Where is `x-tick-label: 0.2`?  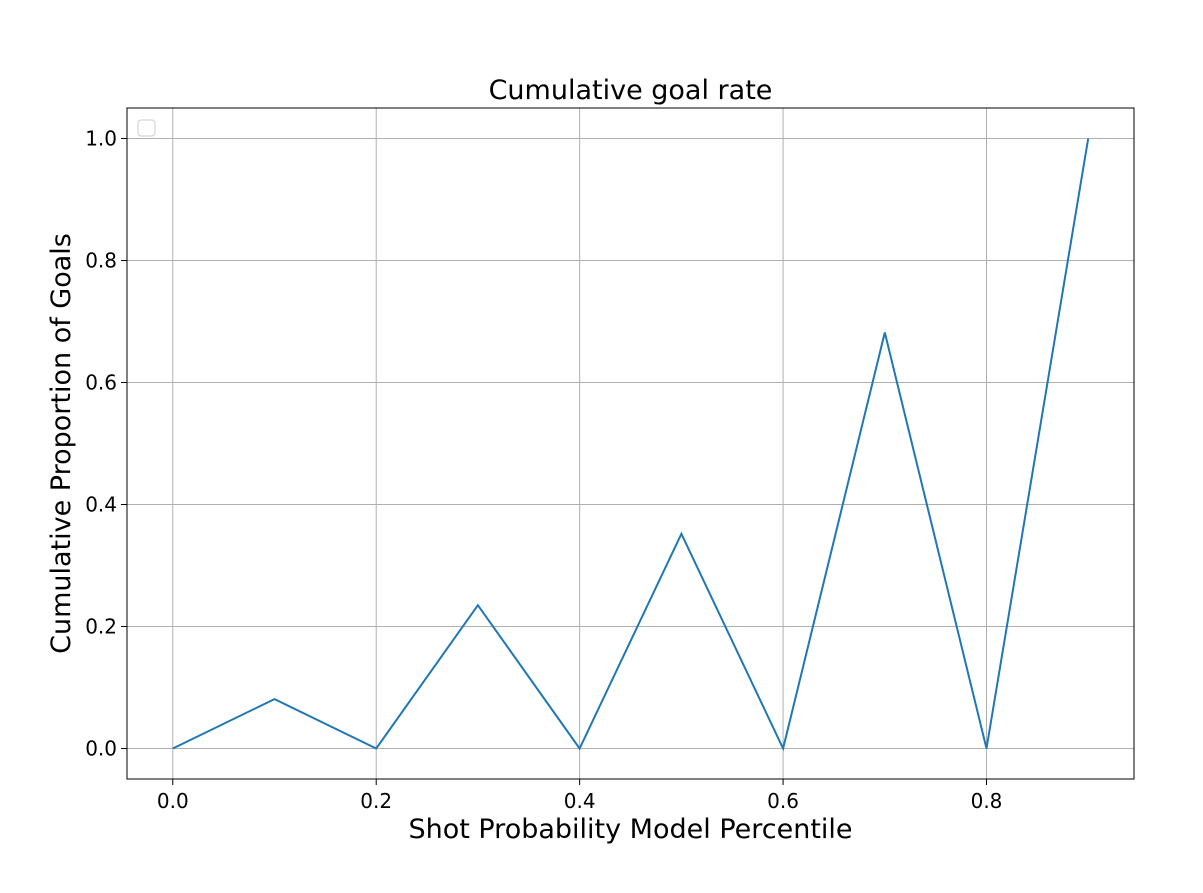 x-tick-label: 0.2 is located at coordinates (376, 801).